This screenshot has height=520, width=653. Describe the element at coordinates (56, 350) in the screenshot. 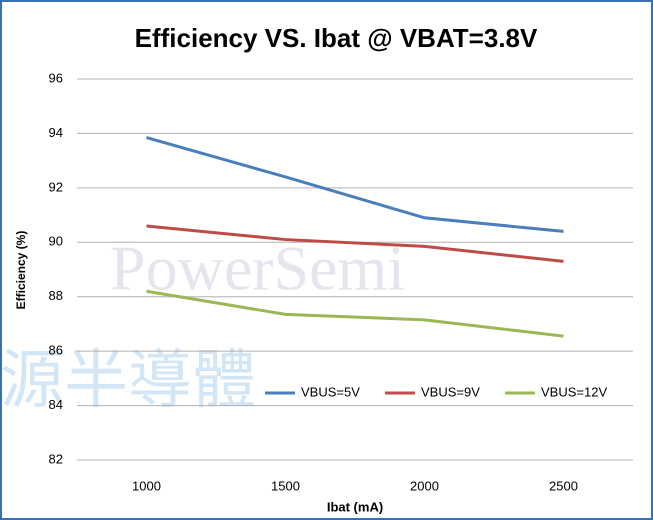

I see `y-tick-label: 86` at that location.